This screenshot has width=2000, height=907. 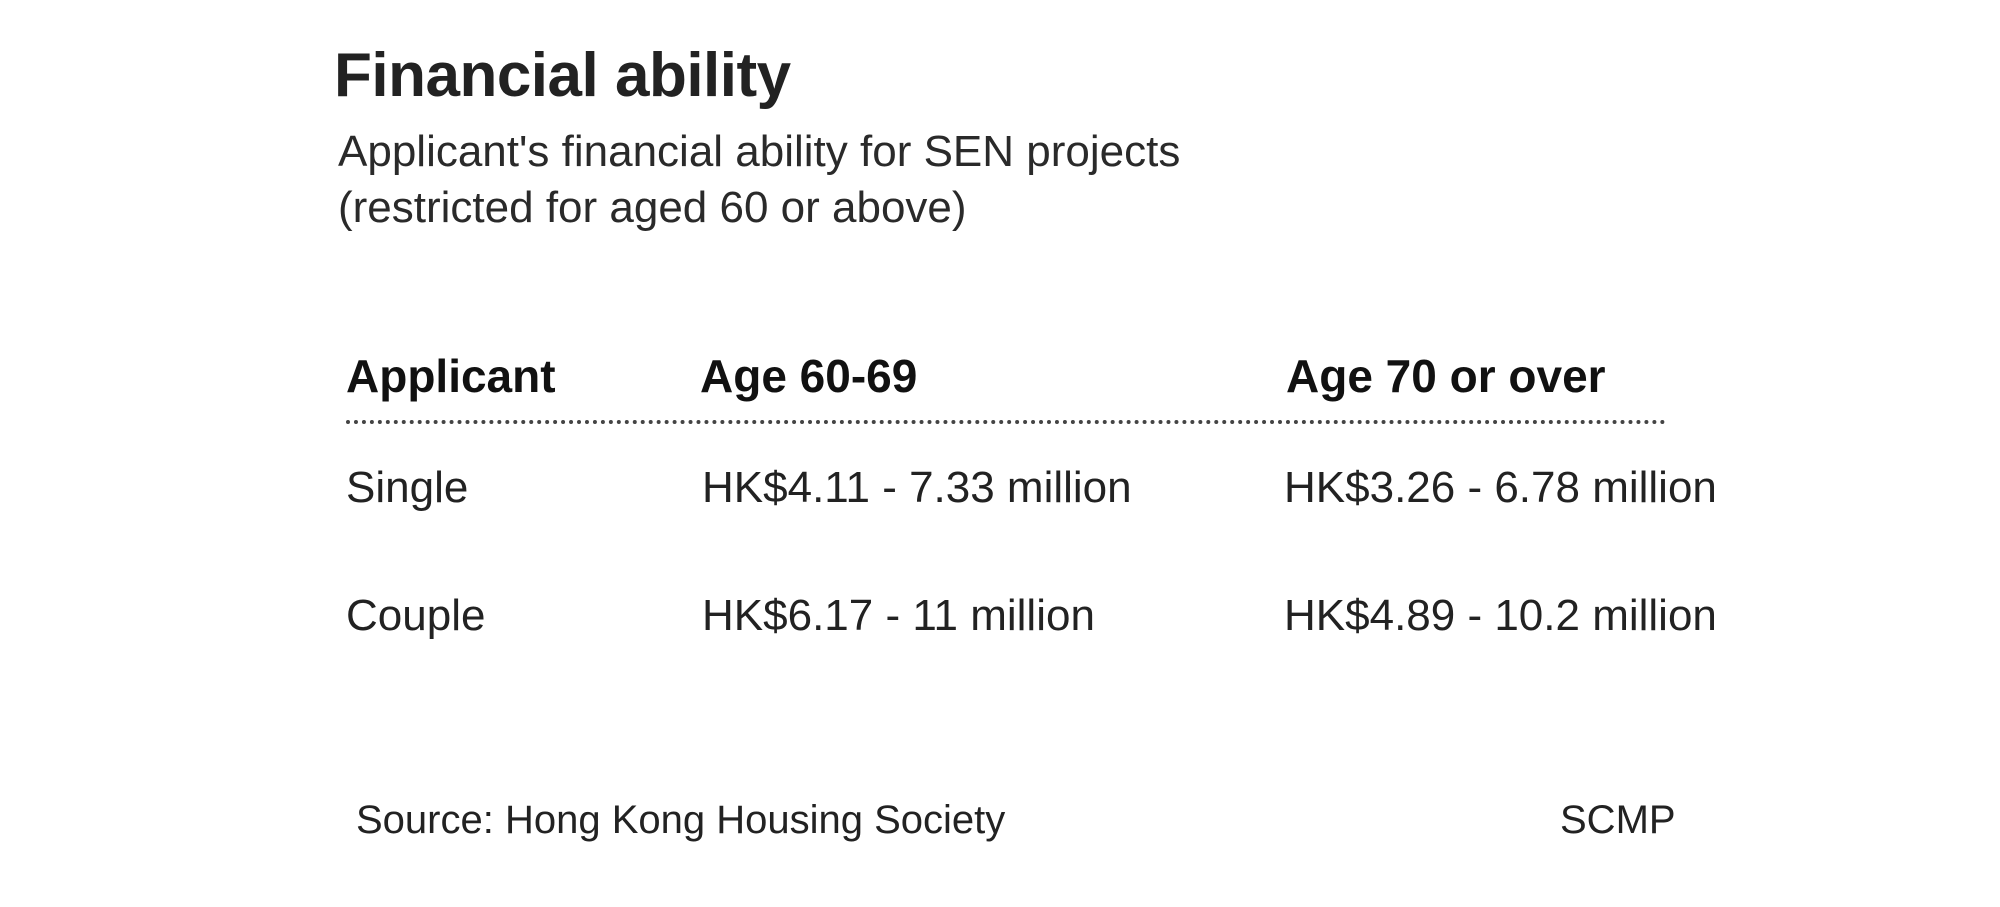 I want to click on row-couple-age-60-69: HK$6.17 - 11 million, so click(x=898, y=615).